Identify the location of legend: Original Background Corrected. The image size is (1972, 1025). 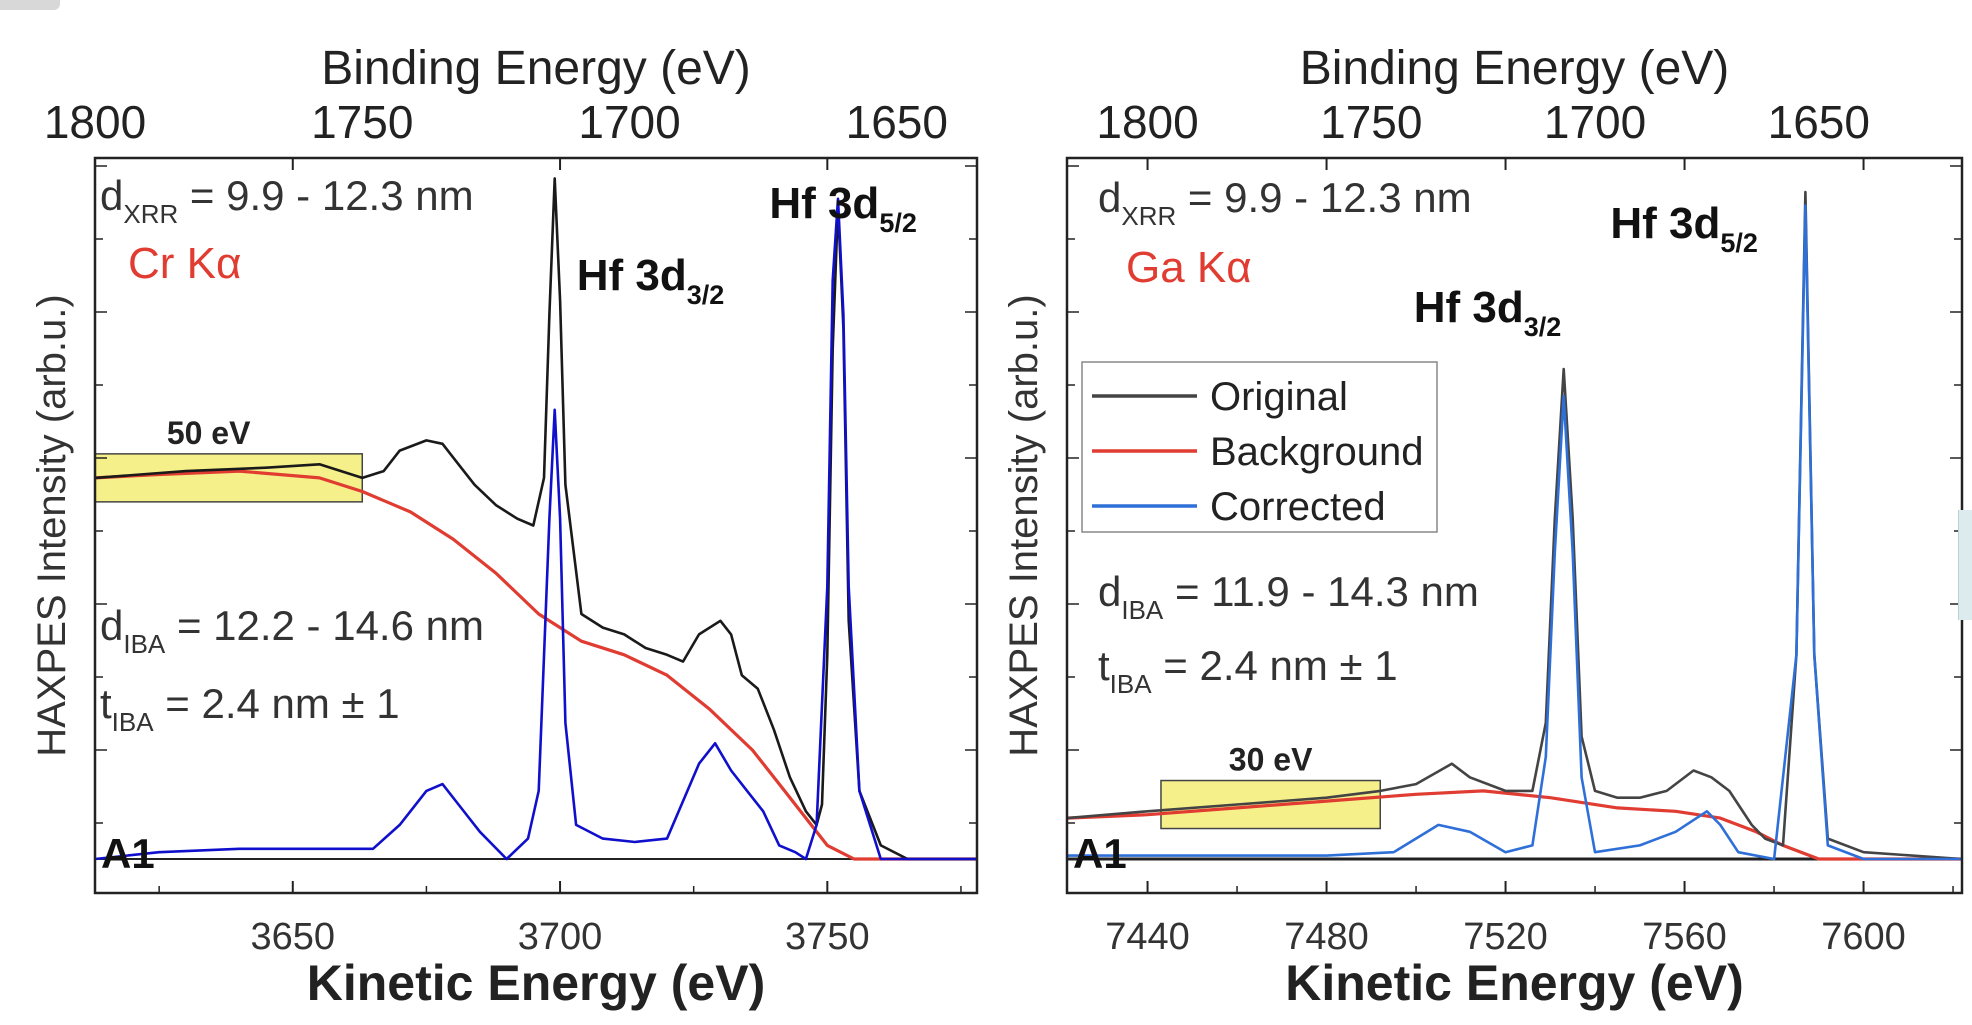
(1259, 447).